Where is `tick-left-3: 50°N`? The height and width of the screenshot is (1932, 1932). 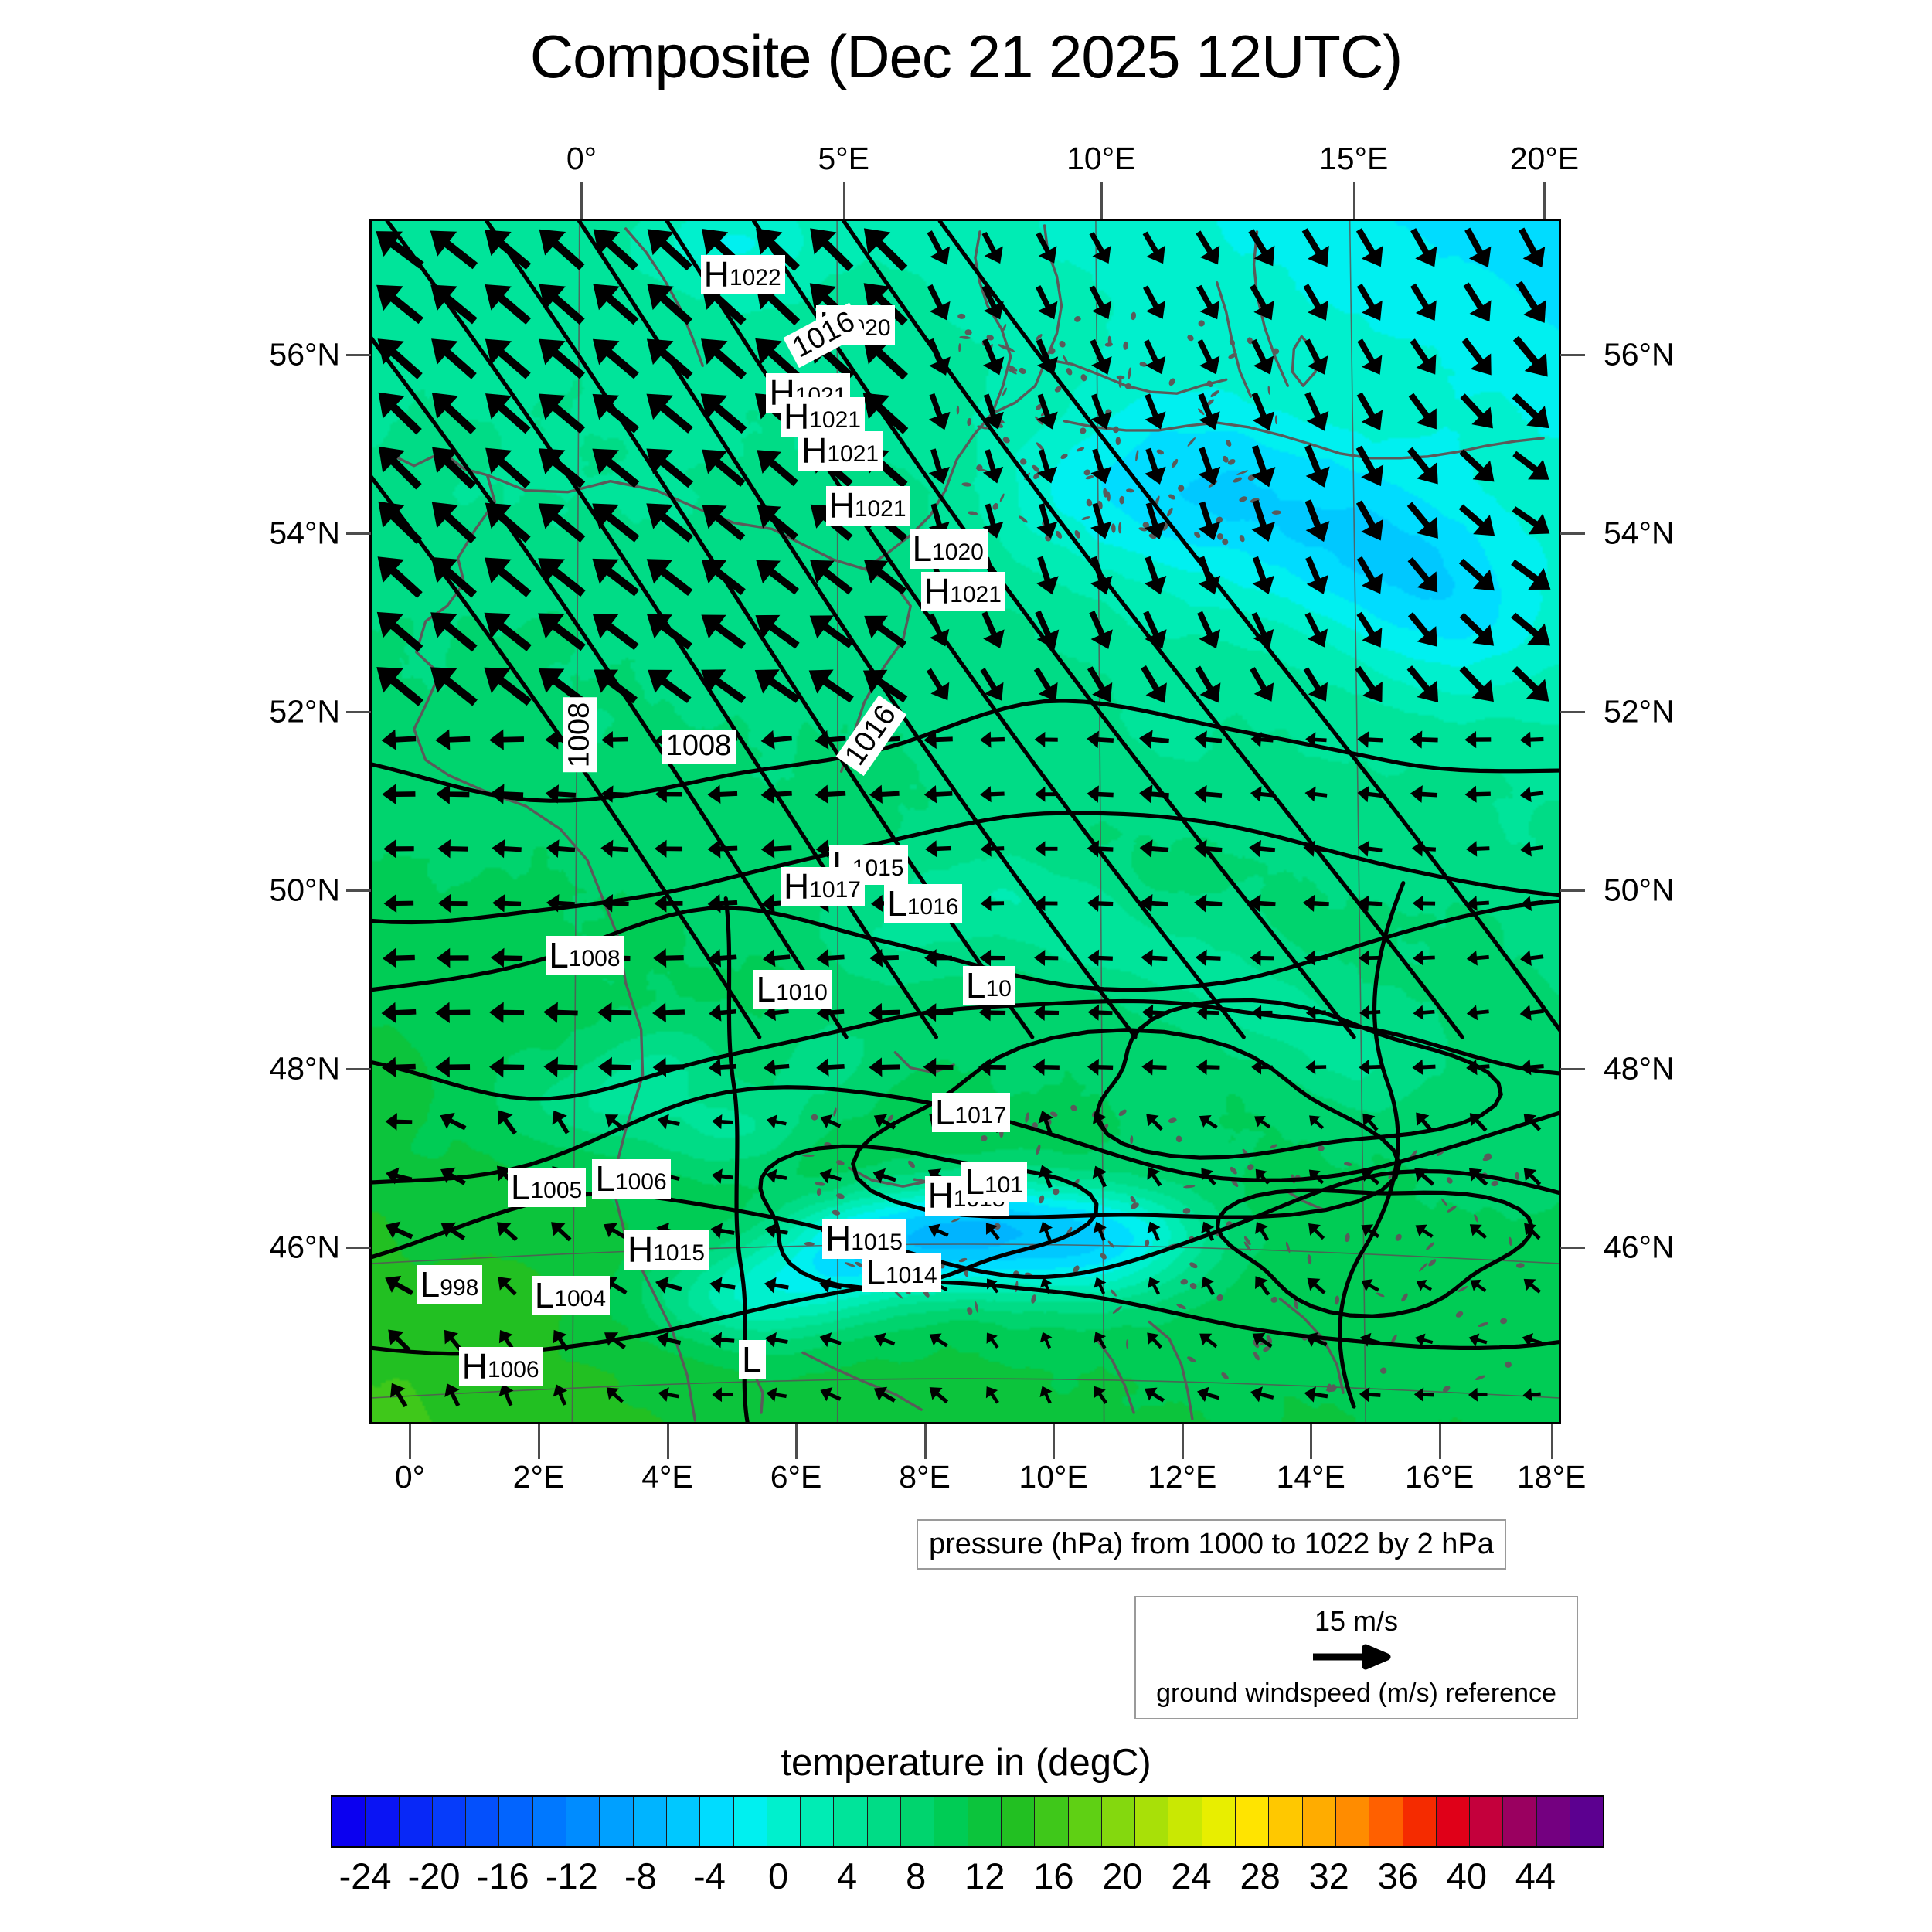
tick-left-3: 50°N is located at coordinates (305, 890).